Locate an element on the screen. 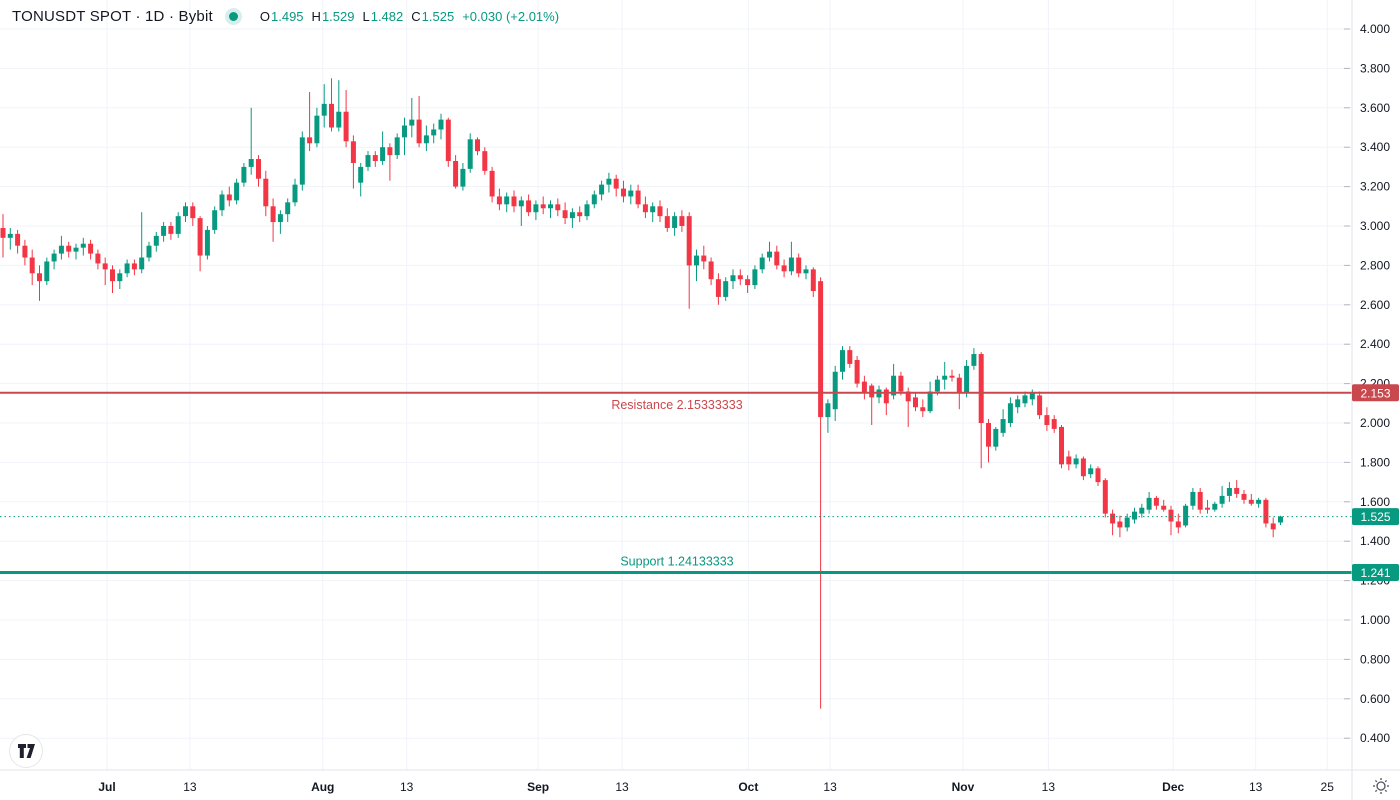 The image size is (1400, 800). price-tick-label: 3.000 is located at coordinates (1375, 226).